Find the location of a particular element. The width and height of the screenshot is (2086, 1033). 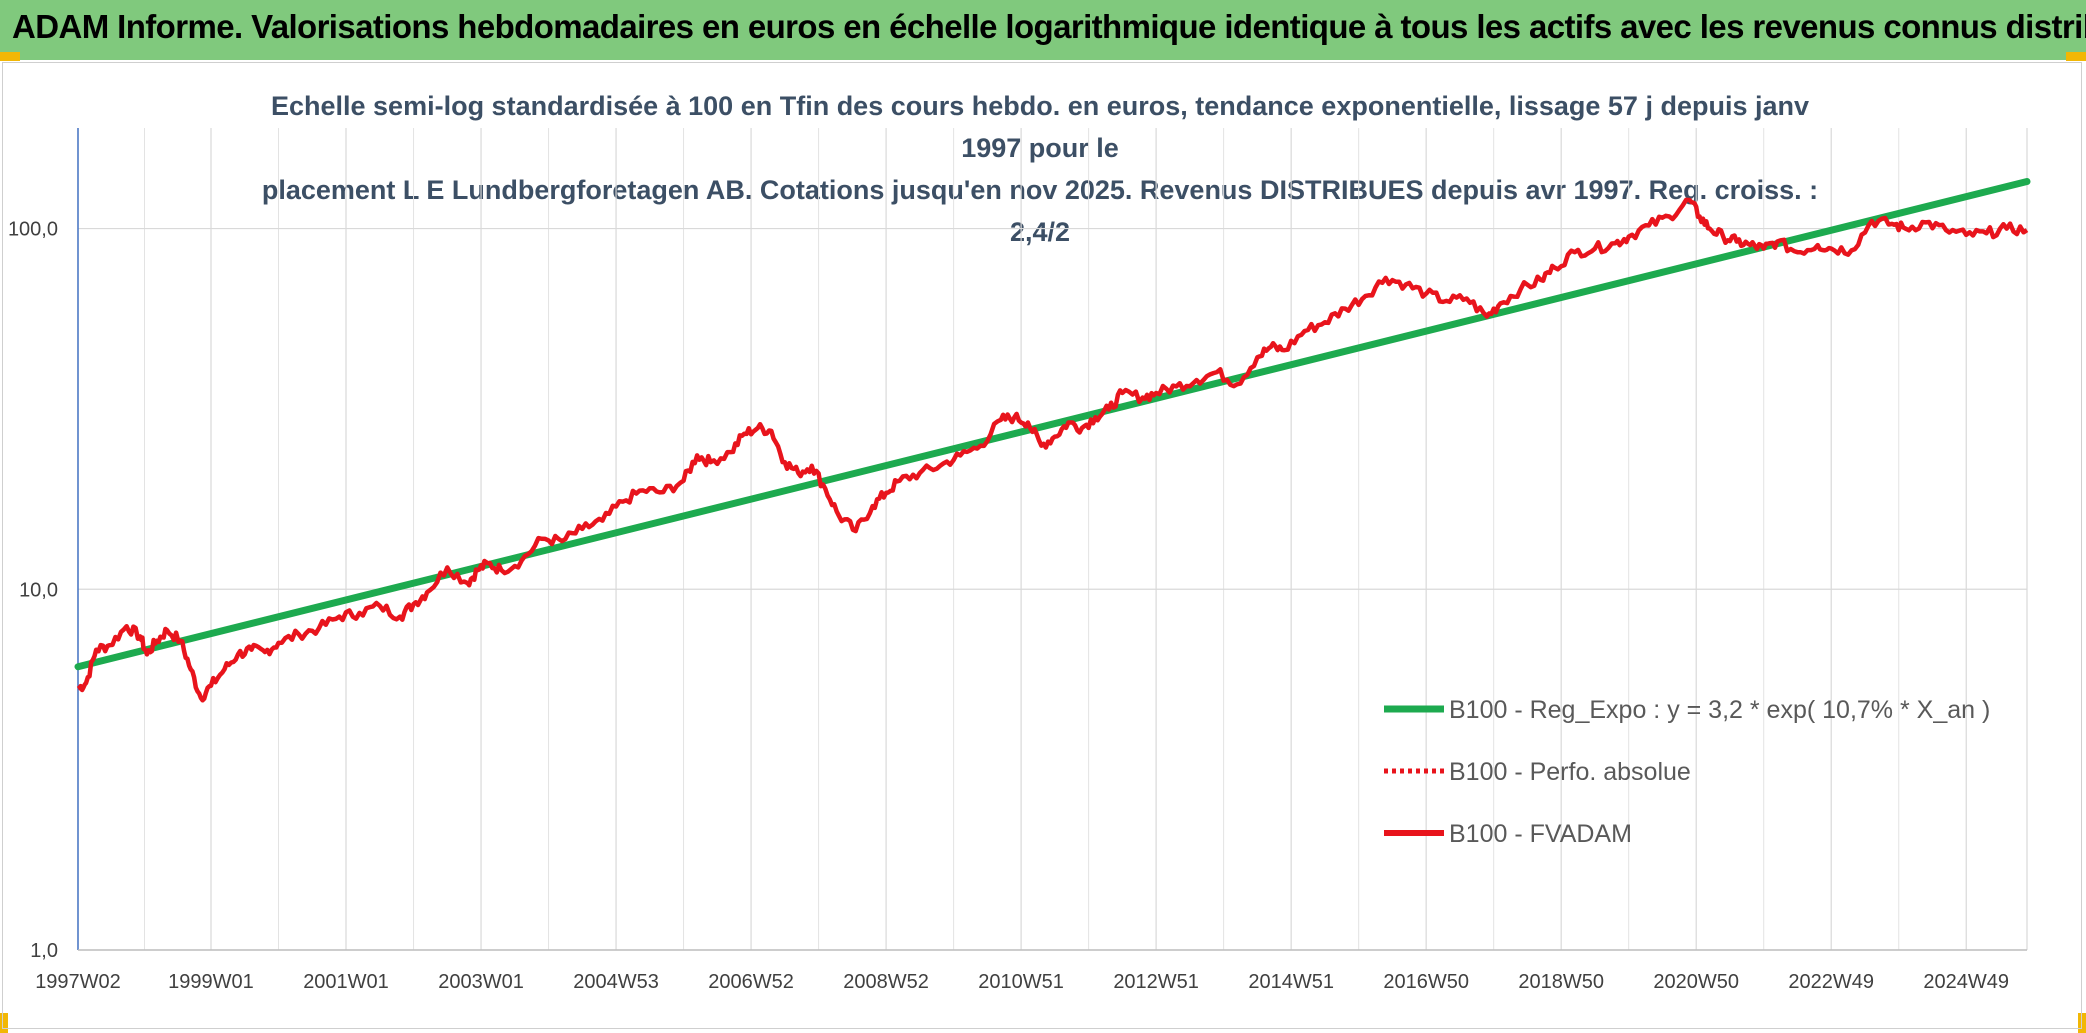

x-tick-label: 2006W52 is located at coordinates (751, 982).